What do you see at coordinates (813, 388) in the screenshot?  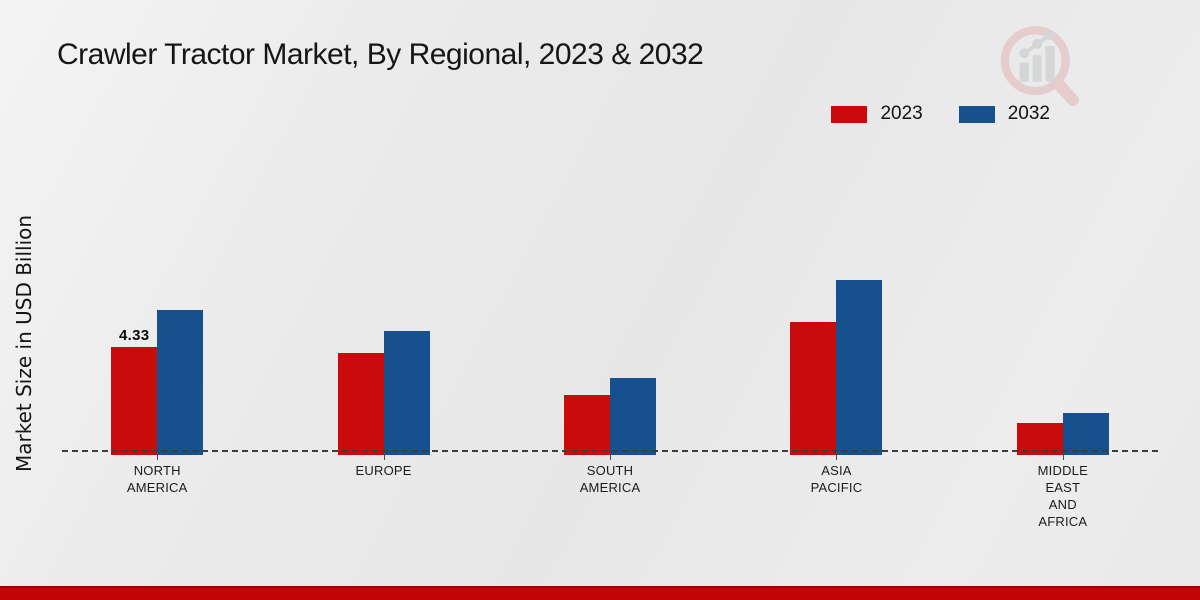 I see `bar-2023-asia-pacific` at bounding box center [813, 388].